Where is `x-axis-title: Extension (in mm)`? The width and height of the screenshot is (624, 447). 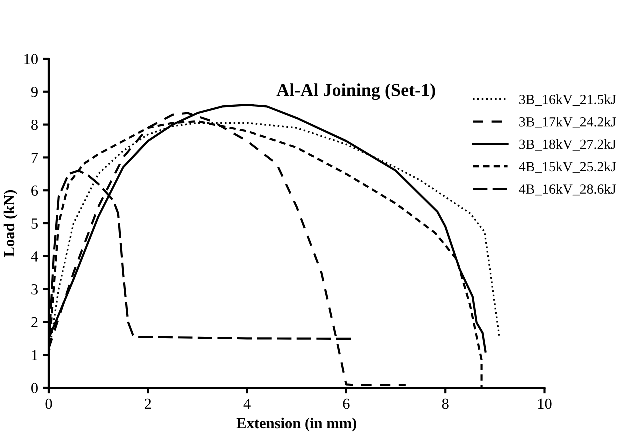
x-axis-title: Extension (in mm) is located at coordinates (296, 425).